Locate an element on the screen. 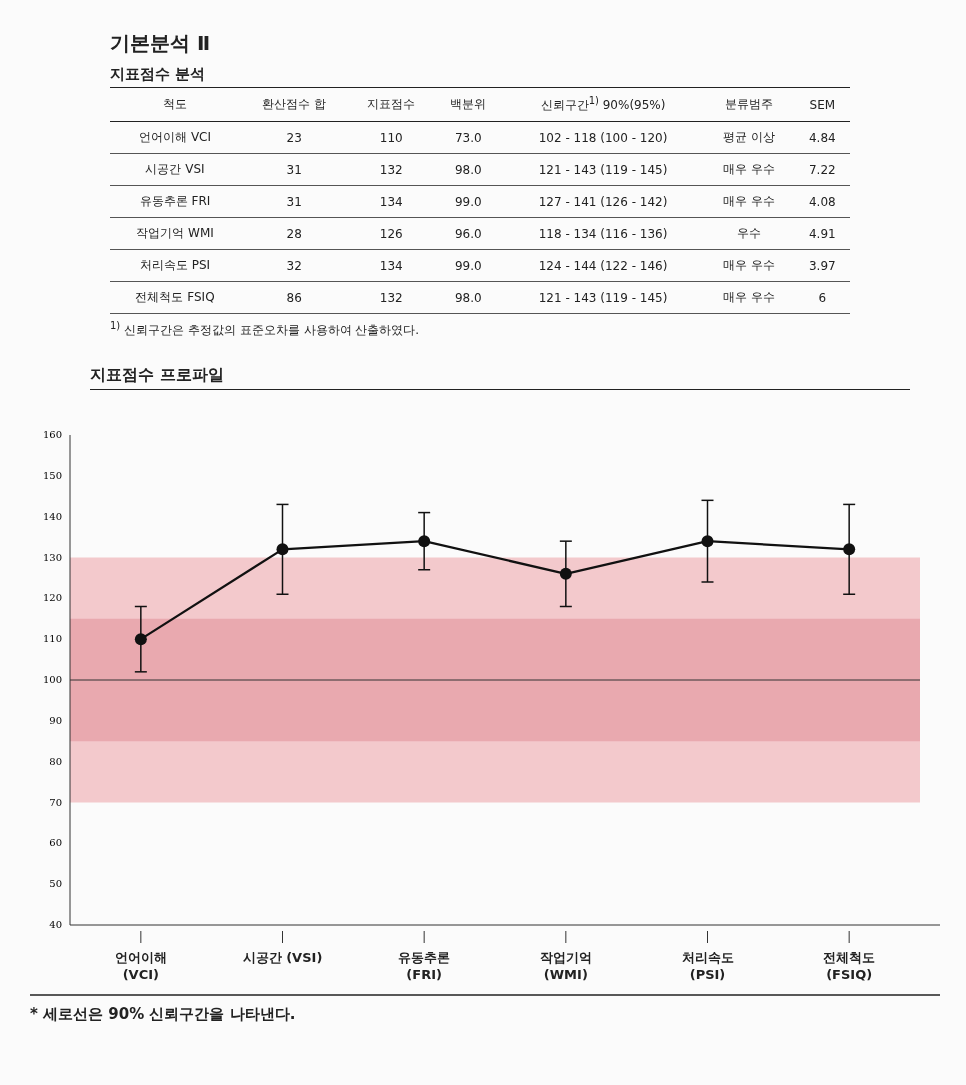  category-label: SEM is located at coordinates (822, 105).